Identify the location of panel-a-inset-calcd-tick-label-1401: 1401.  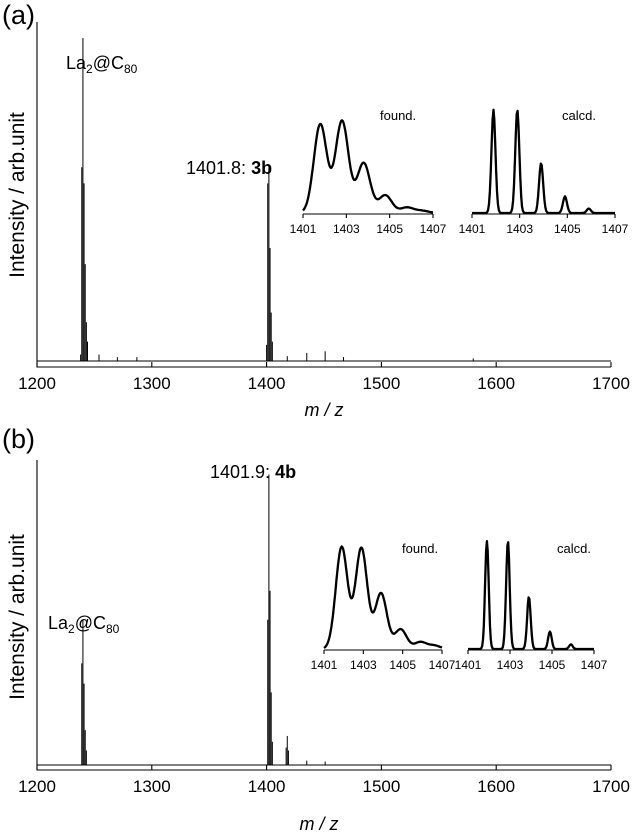
(472, 229).